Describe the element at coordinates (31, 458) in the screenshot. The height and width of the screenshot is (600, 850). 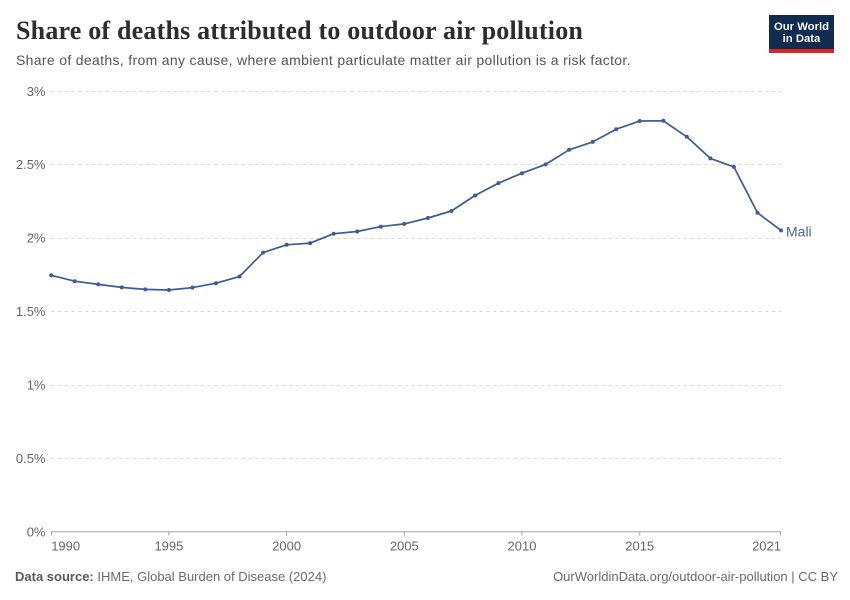
I see `svg-text: 0.5%` at that location.